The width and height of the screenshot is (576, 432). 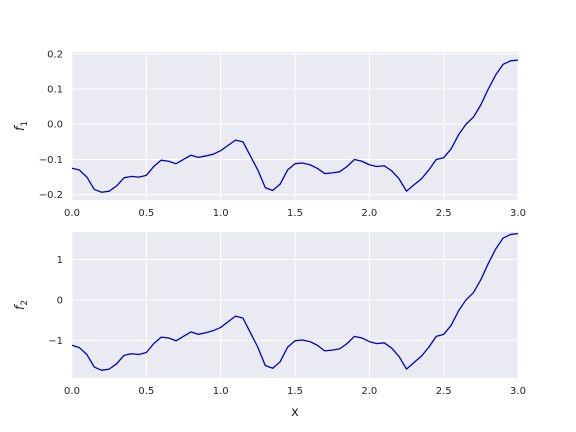 What do you see at coordinates (55, 54) in the screenshot?
I see `y-tick-label: 0.2` at bounding box center [55, 54].